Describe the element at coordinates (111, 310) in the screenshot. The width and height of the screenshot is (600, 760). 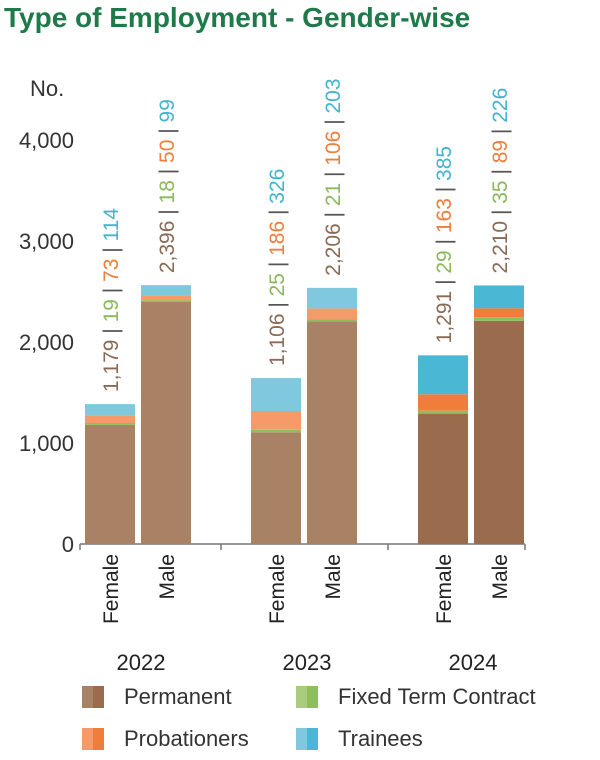
I see `bar-value-part: 19` at that location.